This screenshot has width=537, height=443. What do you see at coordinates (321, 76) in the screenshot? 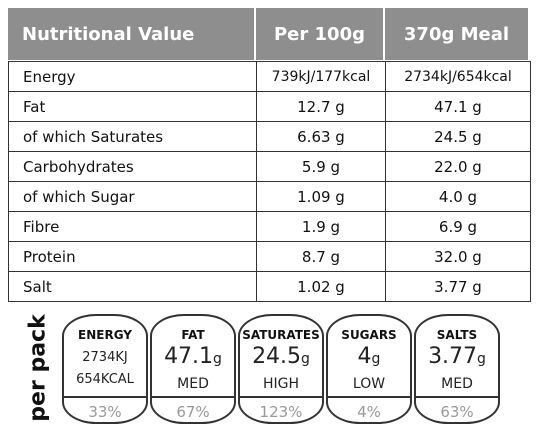
I see `table-cell: 739kJ/177kcal` at bounding box center [321, 76].